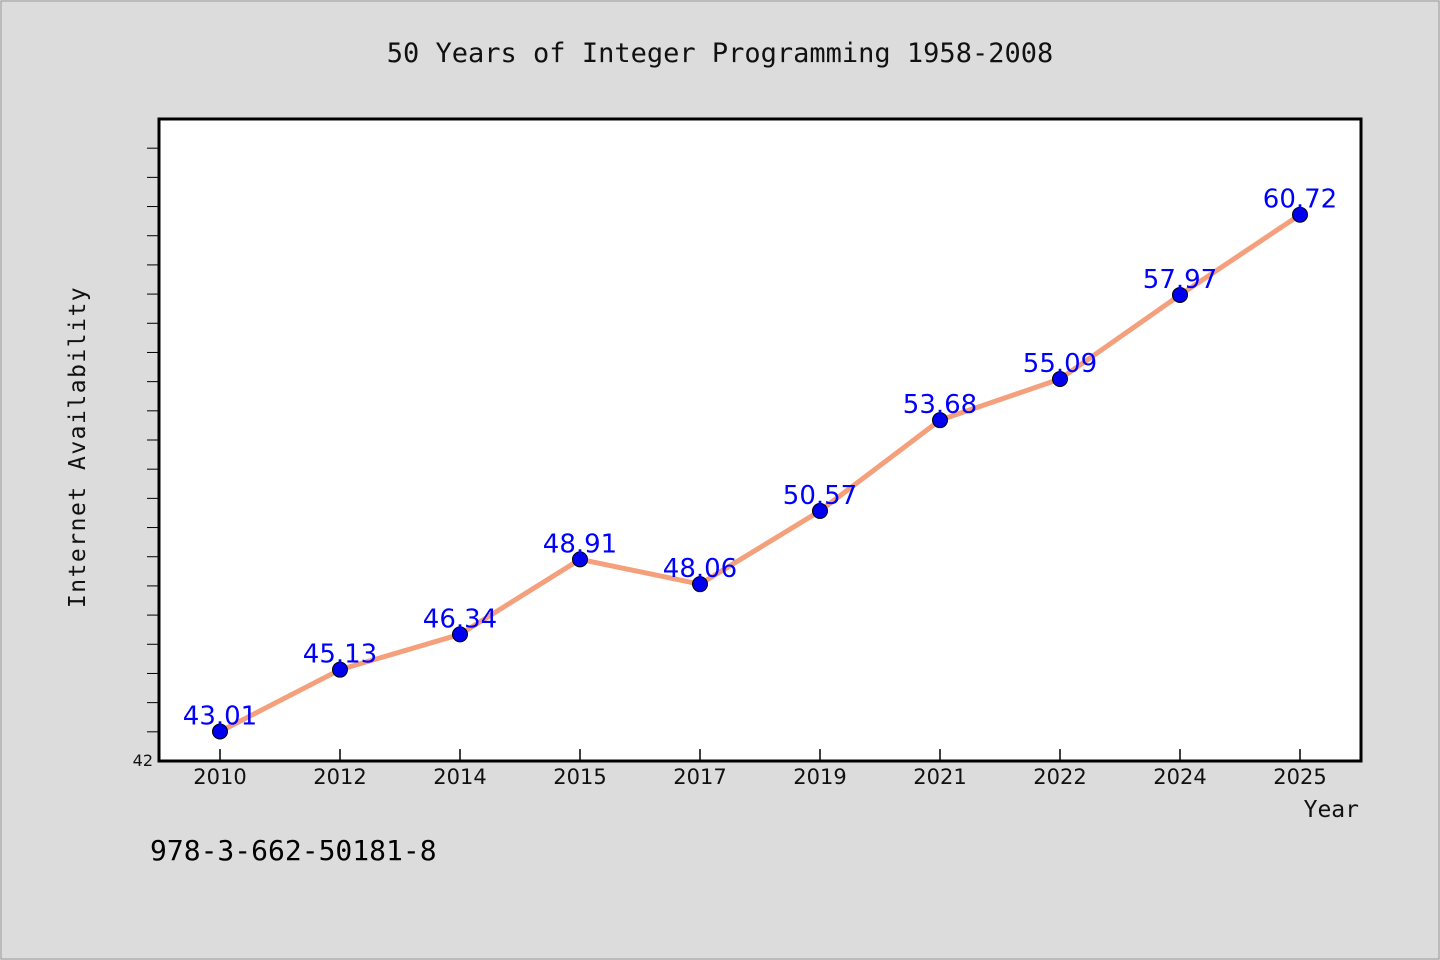 The image size is (1440, 960). Describe the element at coordinates (220, 717) in the screenshot. I see `data-label: 43.01` at that location.